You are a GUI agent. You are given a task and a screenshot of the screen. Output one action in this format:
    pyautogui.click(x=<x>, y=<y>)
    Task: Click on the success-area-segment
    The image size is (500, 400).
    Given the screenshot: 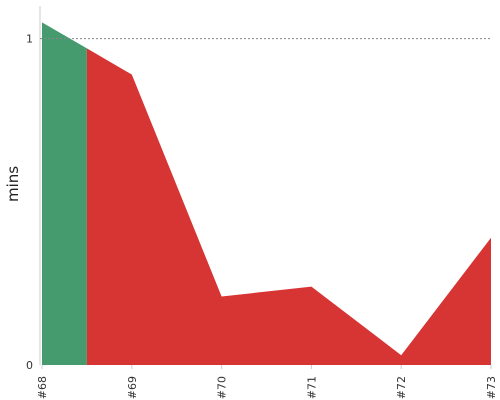 What is the action you would take?
    pyautogui.click(x=64, y=194)
    